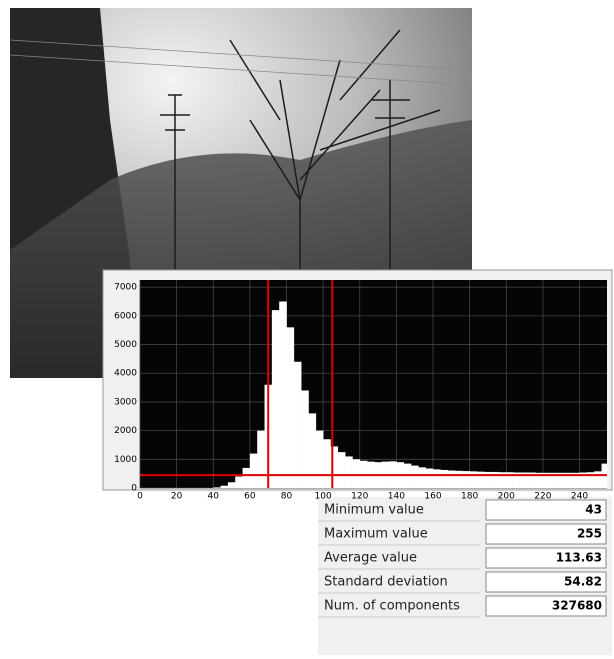 This screenshot has width=614, height=659. Describe the element at coordinates (214, 497) in the screenshot. I see `x-tick-label: 40` at that location.